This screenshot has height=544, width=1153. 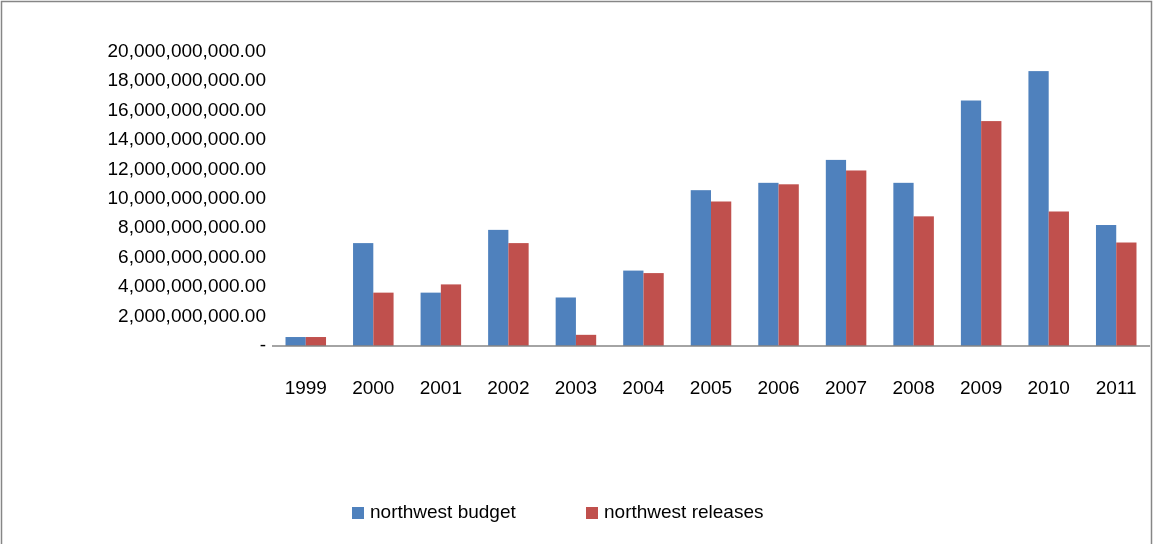 What do you see at coordinates (981, 388) in the screenshot?
I see `x-tick-label: 2009` at bounding box center [981, 388].